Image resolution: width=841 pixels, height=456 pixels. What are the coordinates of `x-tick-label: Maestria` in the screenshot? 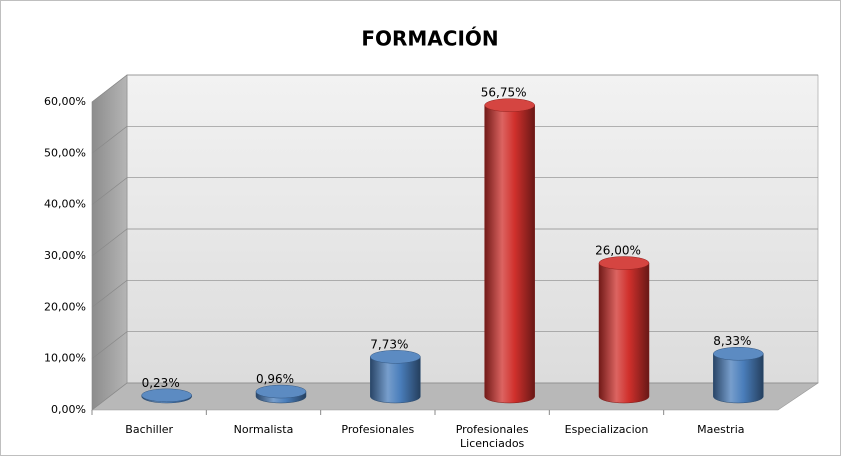 It's located at (720, 429).